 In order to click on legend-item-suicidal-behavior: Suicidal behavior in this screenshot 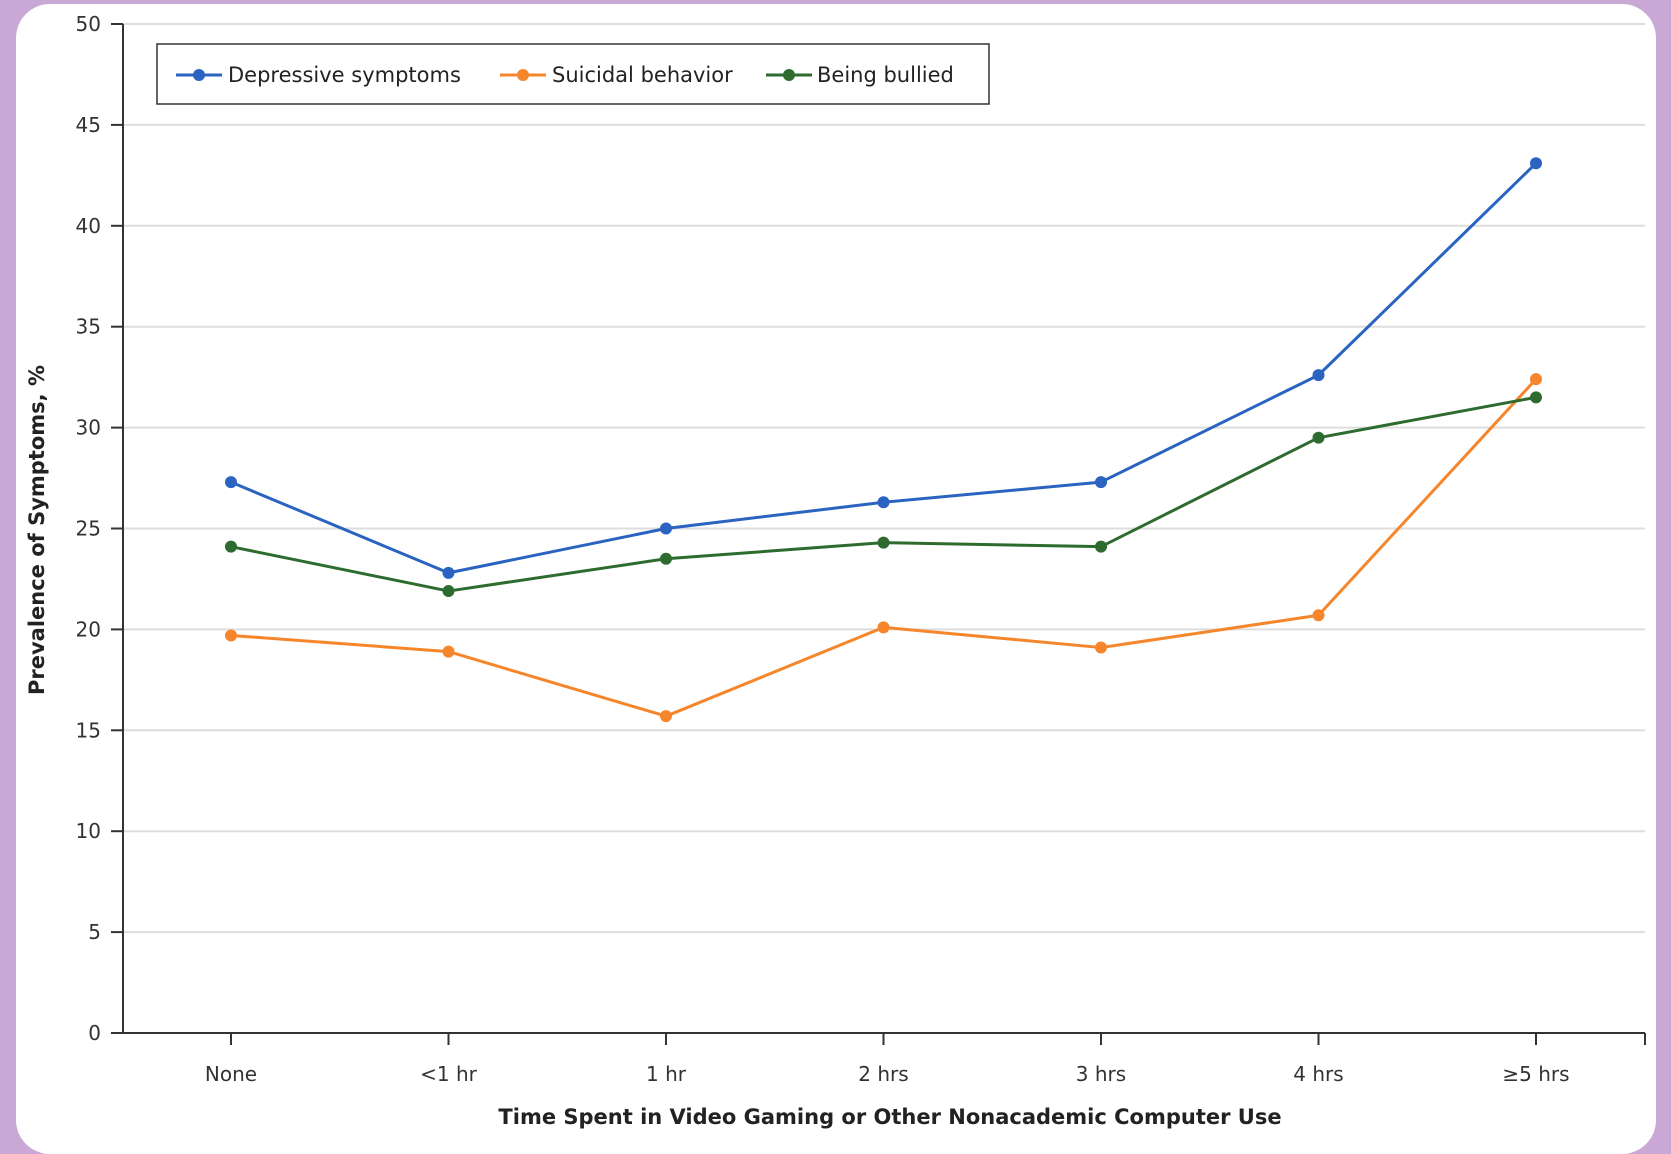, I will do `click(616, 75)`.